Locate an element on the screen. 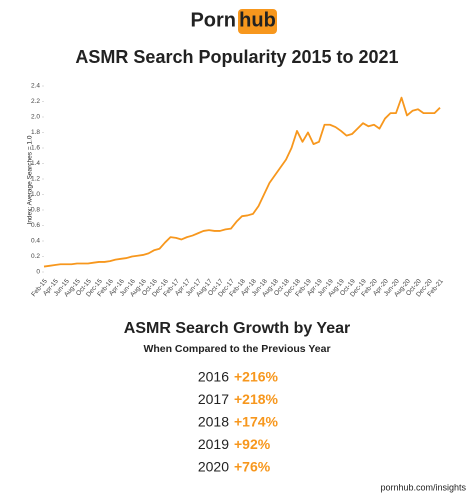 The image size is (474, 497). y-tick-label: 0 is located at coordinates (38, 272).